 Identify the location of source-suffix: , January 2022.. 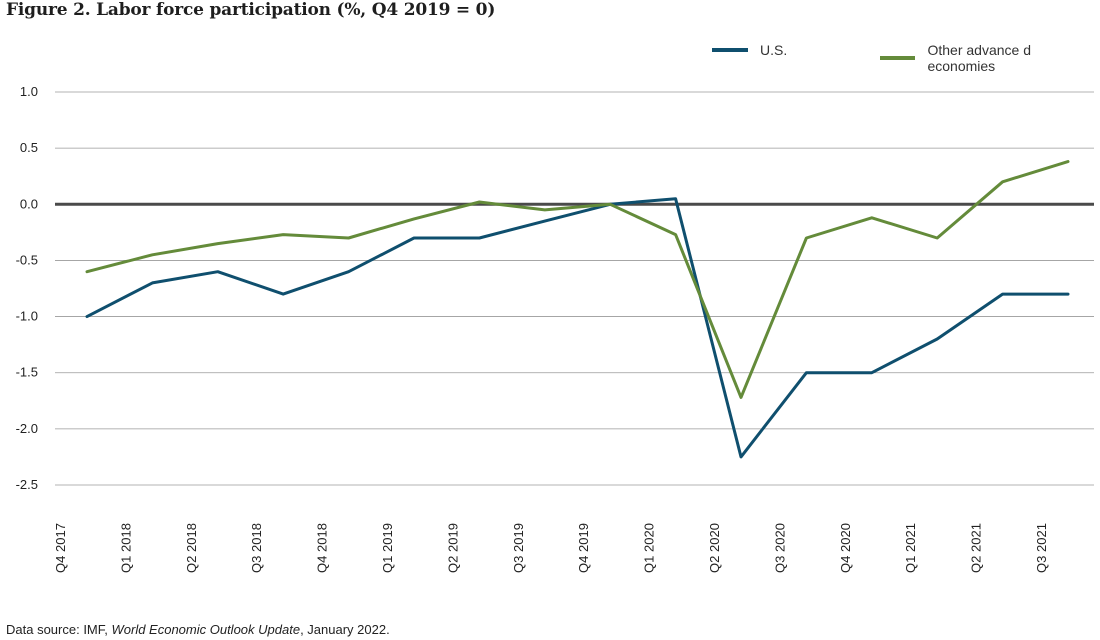
(345, 629).